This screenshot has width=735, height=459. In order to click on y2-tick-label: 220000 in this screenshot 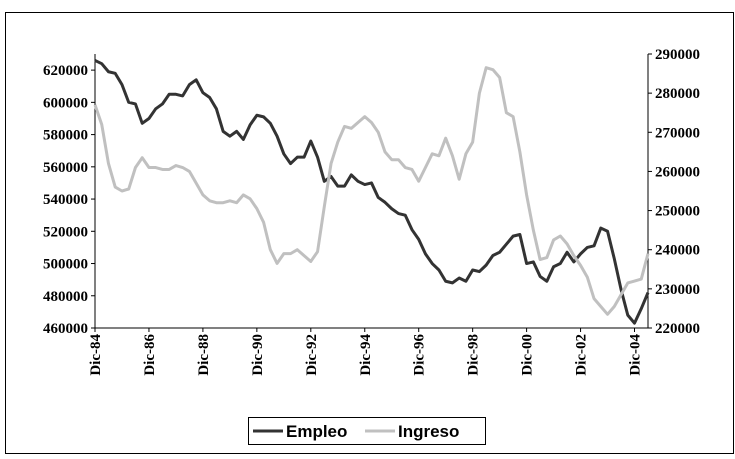, I will do `click(677, 329)`.